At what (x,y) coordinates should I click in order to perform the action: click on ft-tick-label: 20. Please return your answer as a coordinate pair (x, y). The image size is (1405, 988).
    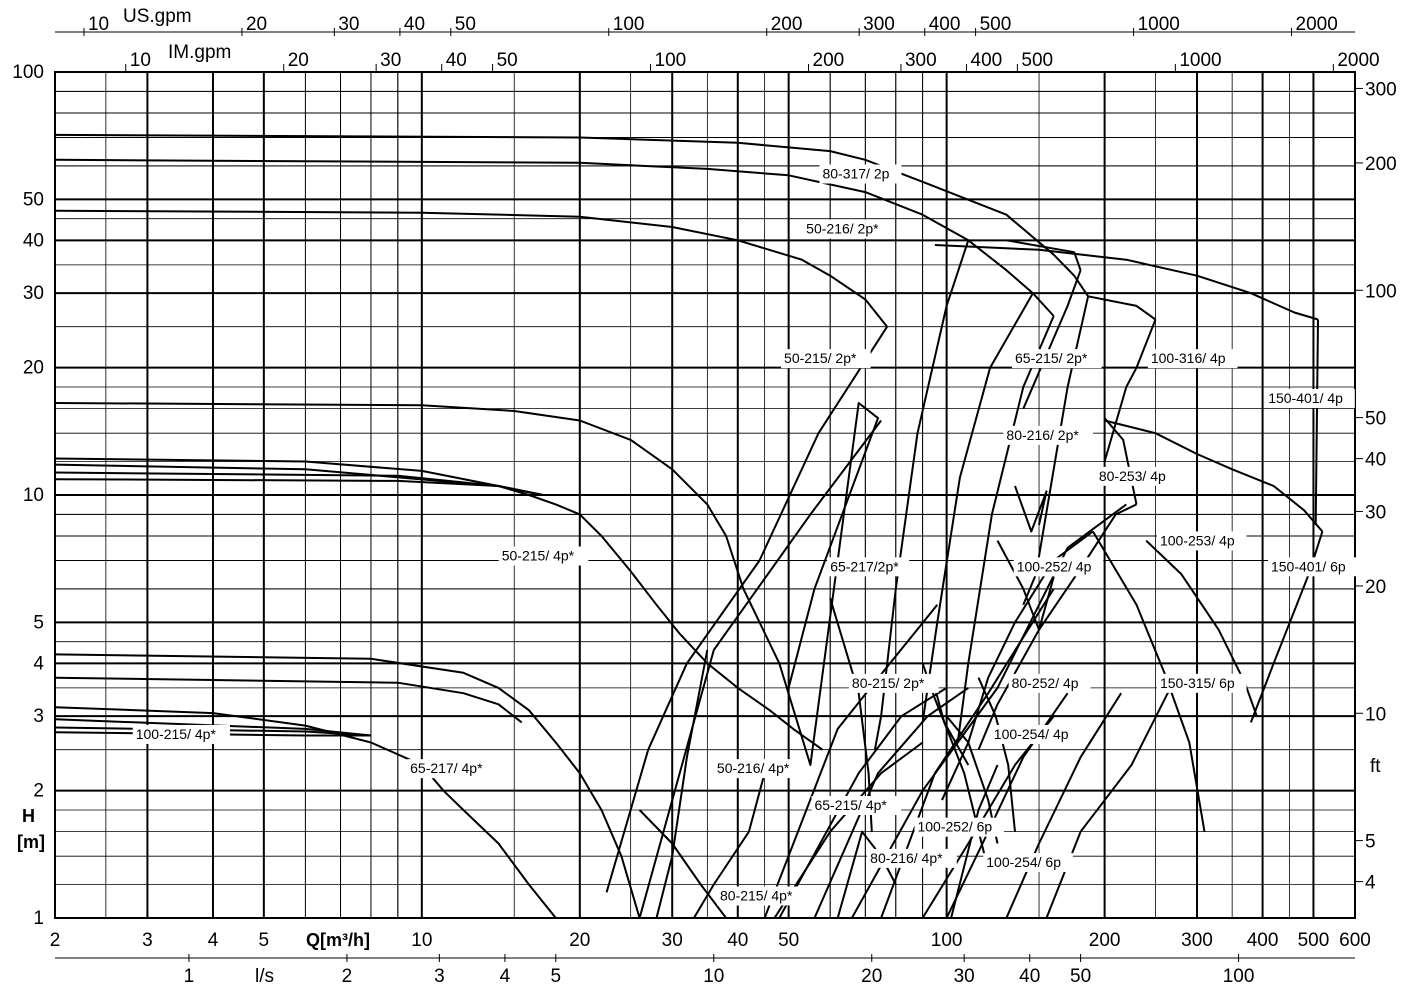
    Looking at the image, I should click on (1375, 587).